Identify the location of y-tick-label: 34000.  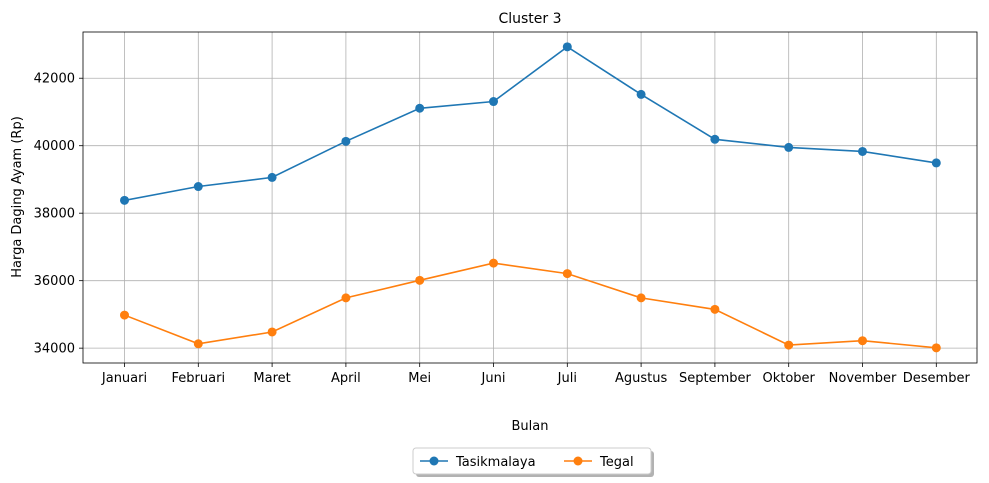
(54, 349).